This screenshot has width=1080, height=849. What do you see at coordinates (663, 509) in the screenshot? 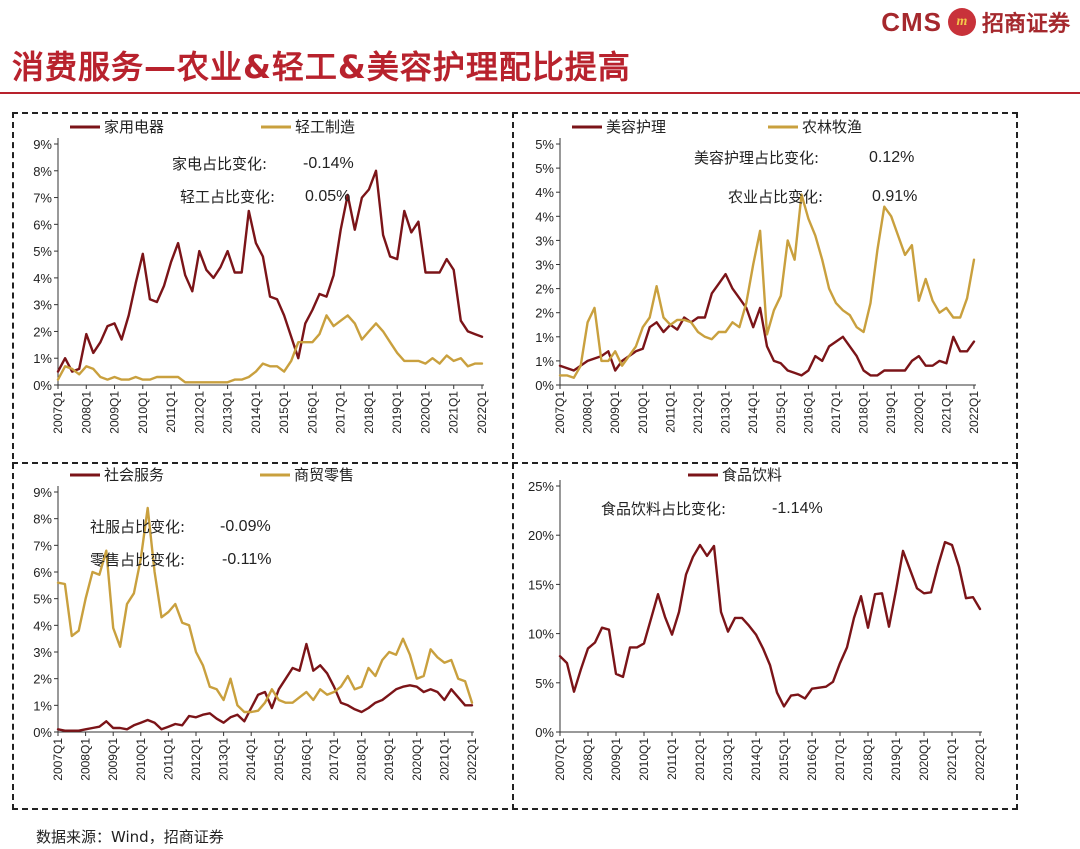
I see `annotation-label: 食品饮料占比变化:` at bounding box center [663, 509].